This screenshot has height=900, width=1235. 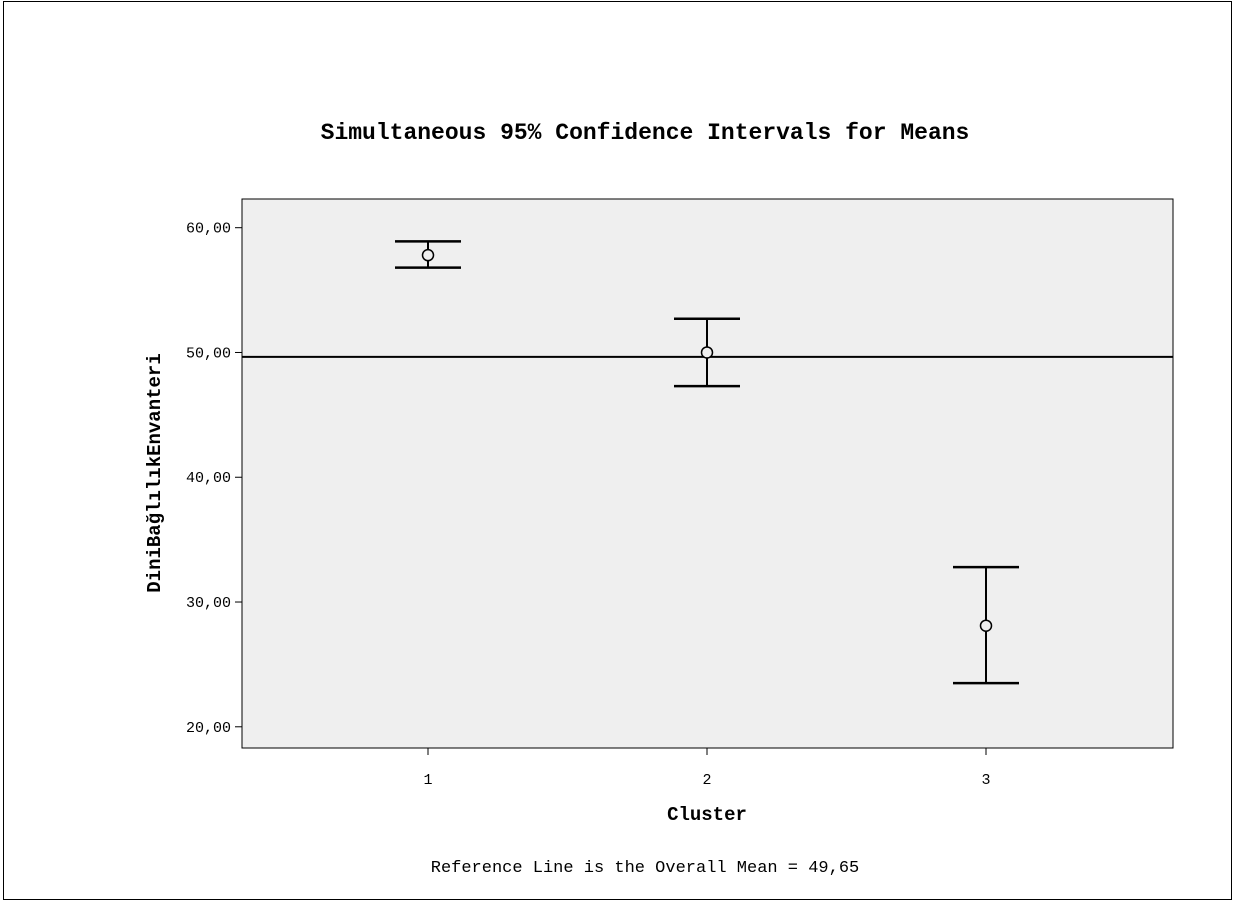 I want to click on y-tick-label: 60,00, so click(x=208, y=229).